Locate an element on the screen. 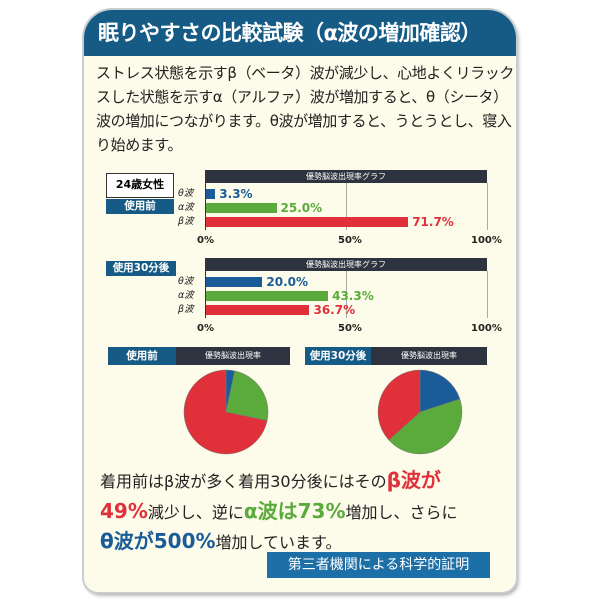  group-tag: 使用前 is located at coordinates (140, 206).